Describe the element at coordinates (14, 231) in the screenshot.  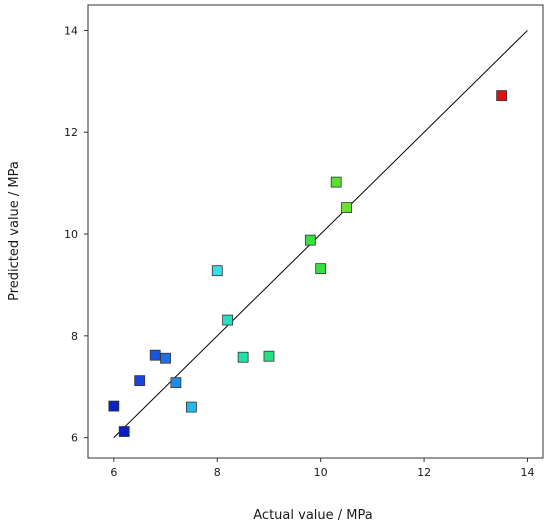
I see `y-axis-title: Predicted value / MPa` at that location.